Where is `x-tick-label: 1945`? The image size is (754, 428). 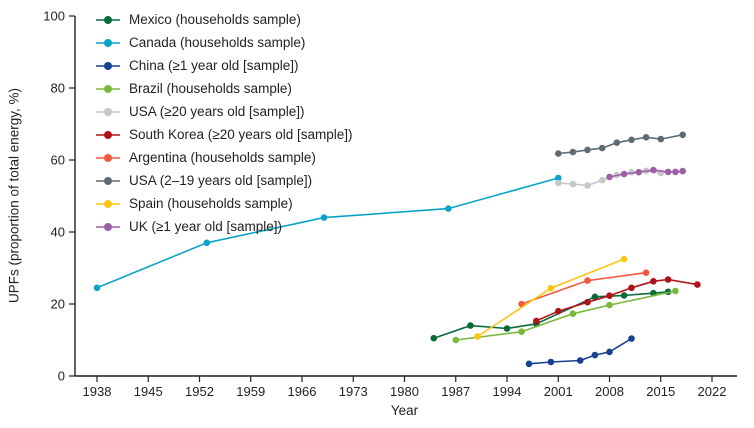 x-tick-label: 1945 is located at coordinates (148, 391).